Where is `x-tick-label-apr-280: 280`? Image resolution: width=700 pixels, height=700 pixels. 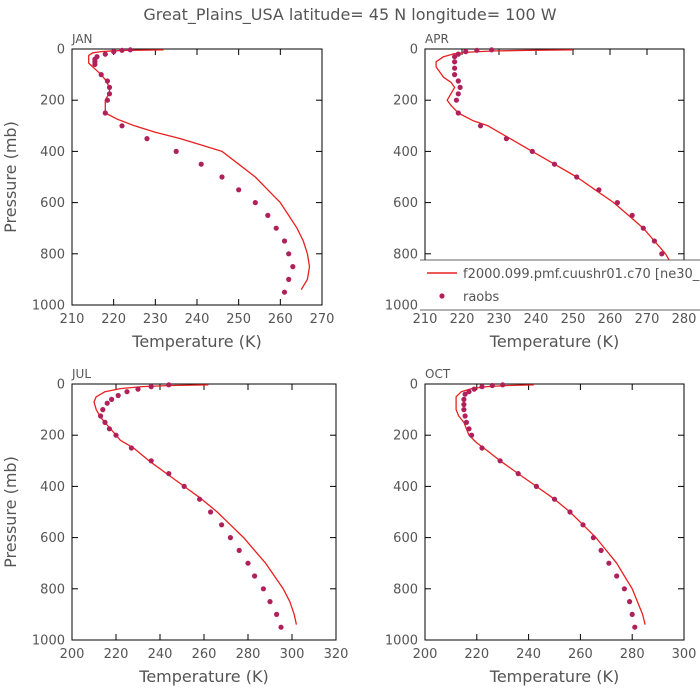
x-tick-label-apr-280: 280 is located at coordinates (684, 319).